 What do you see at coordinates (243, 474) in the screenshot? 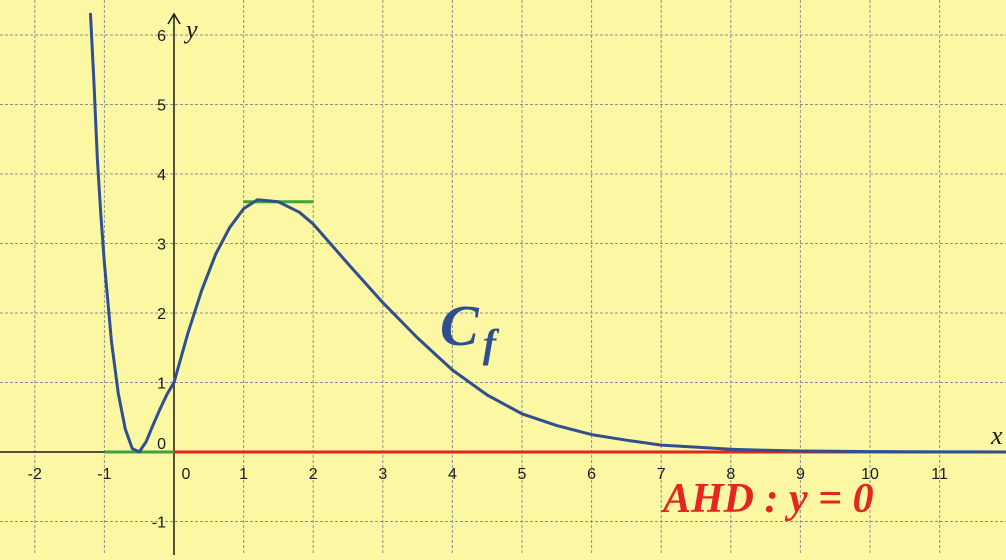
I see `x-tick-label: 1` at bounding box center [243, 474].